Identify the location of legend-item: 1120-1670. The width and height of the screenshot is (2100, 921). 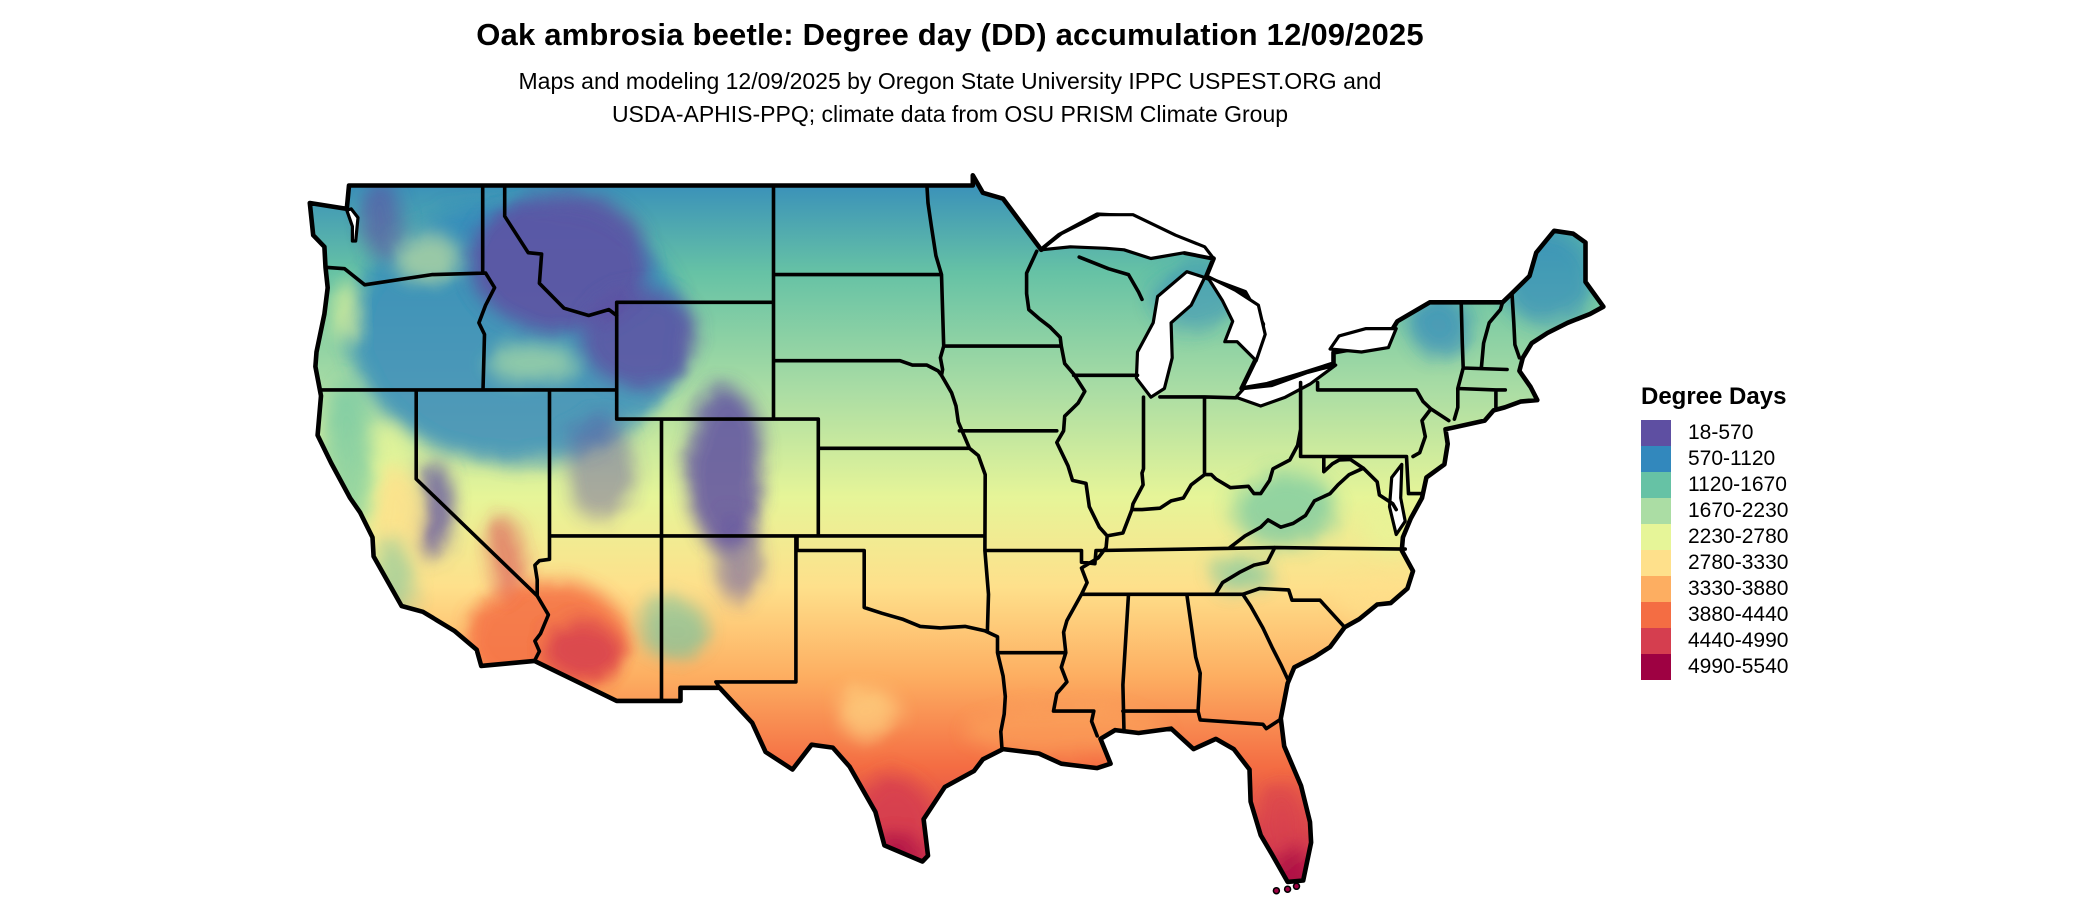
(1766, 485).